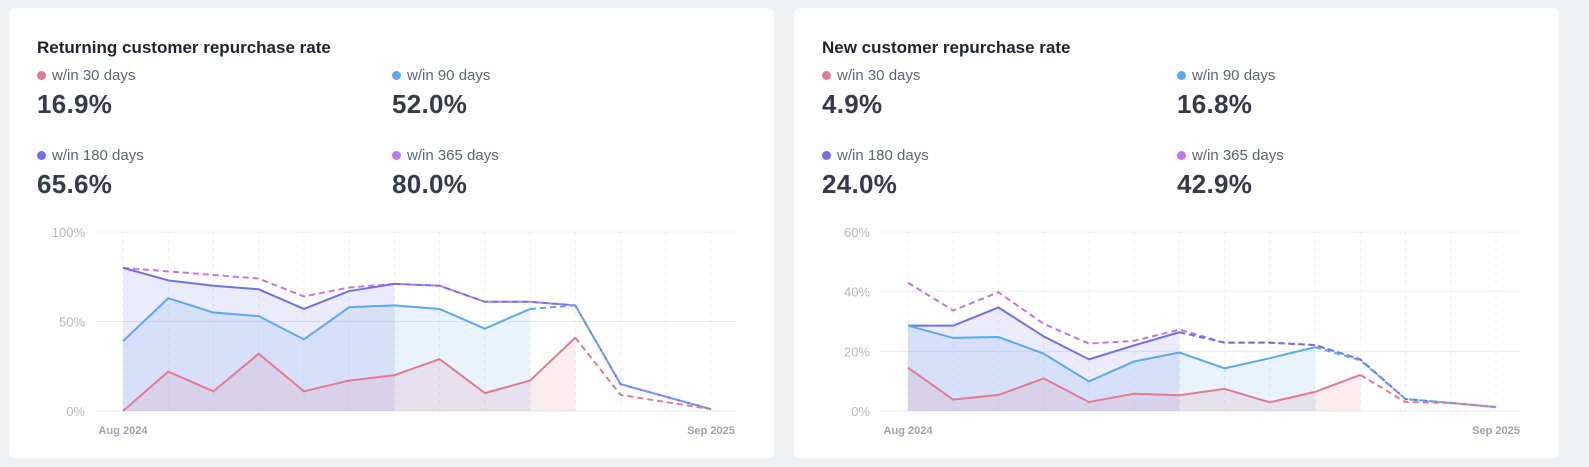 The height and width of the screenshot is (467, 1589). I want to click on metric-value: 52.0%, so click(430, 104).